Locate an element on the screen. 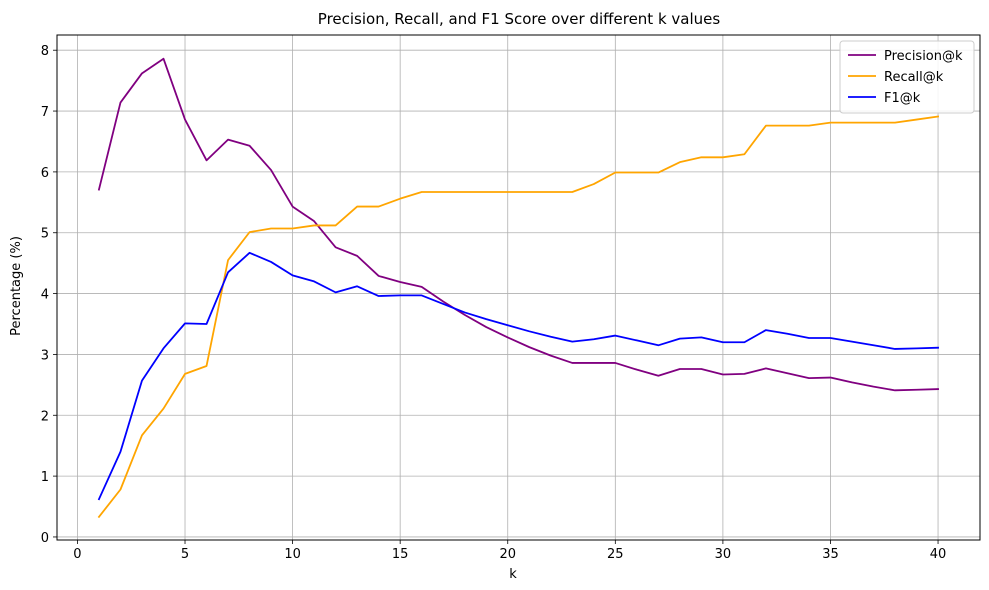 This screenshot has width=989, height=590. y-tick-label: 5 is located at coordinates (45, 234).